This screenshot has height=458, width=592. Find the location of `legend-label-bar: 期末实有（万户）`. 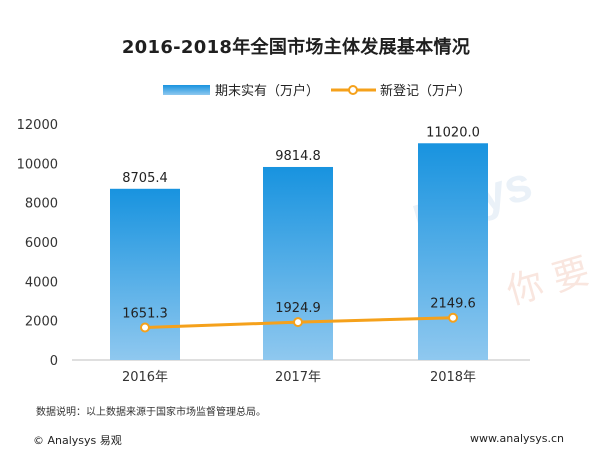

legend-label-bar: 期末实有（万户） is located at coordinates (267, 91).